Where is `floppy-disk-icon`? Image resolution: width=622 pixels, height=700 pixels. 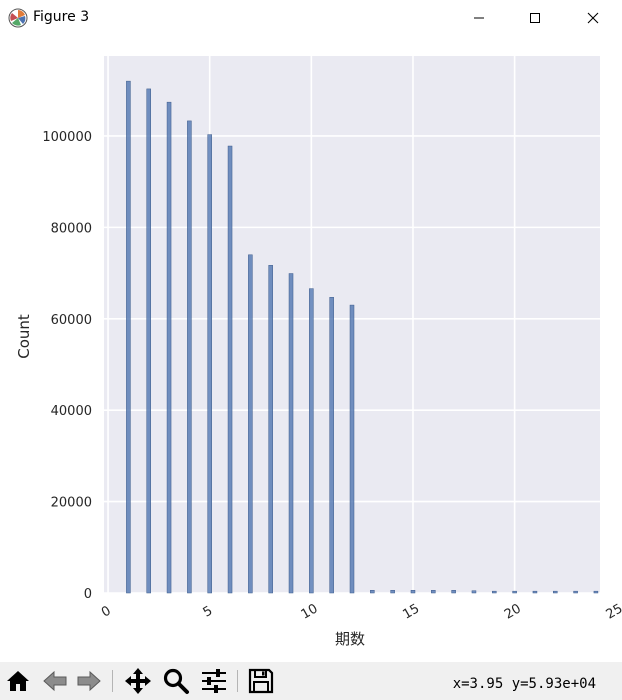 floppy-disk-icon is located at coordinates (261, 681).